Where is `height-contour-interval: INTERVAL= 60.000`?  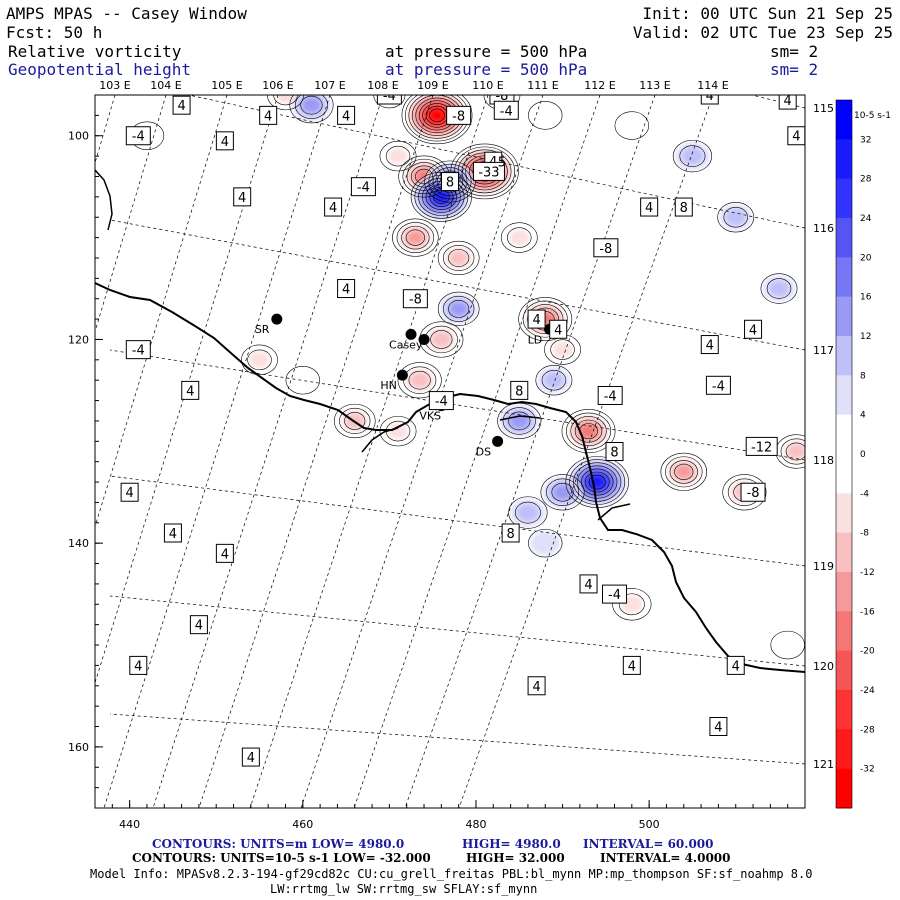
height-contour-interval: INTERVAL= 60.000 is located at coordinates (648, 844).